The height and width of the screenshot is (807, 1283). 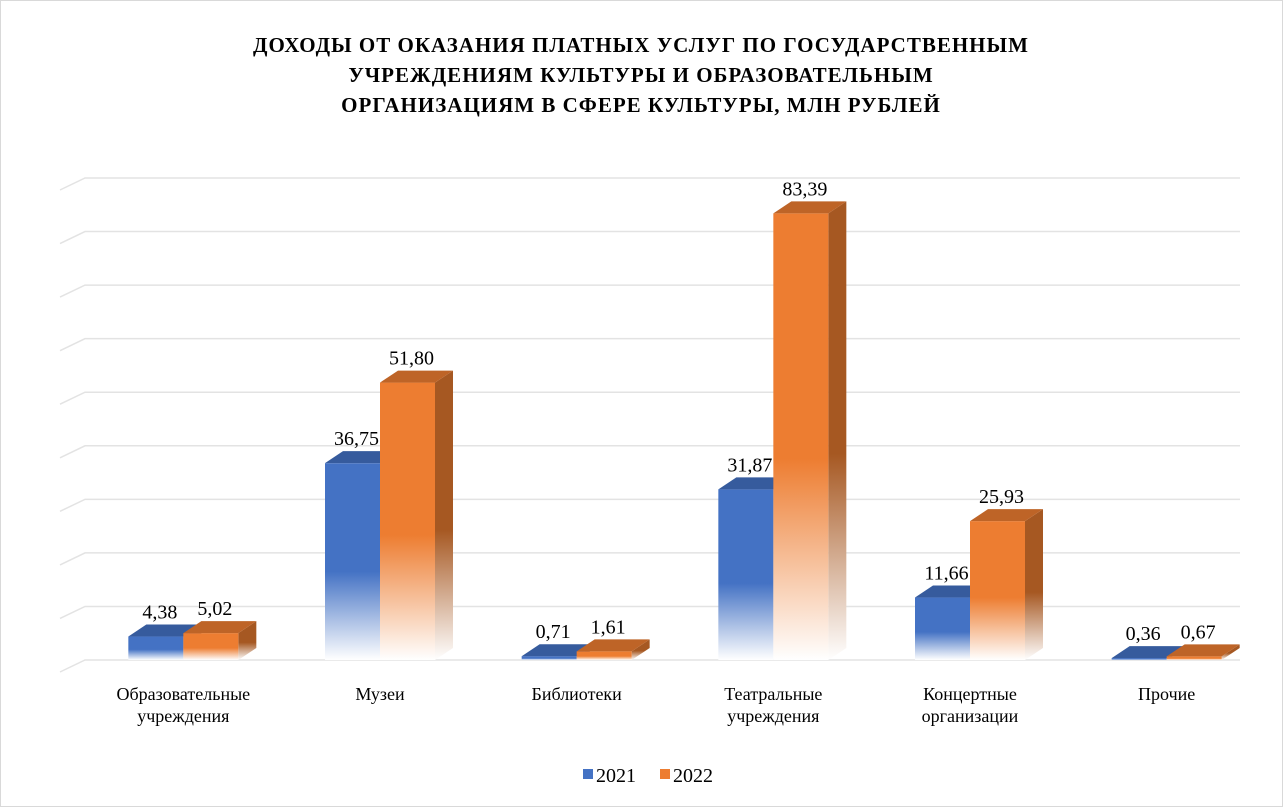 What do you see at coordinates (804, 189) in the screenshot?
I see `value-label: 83,39` at bounding box center [804, 189].